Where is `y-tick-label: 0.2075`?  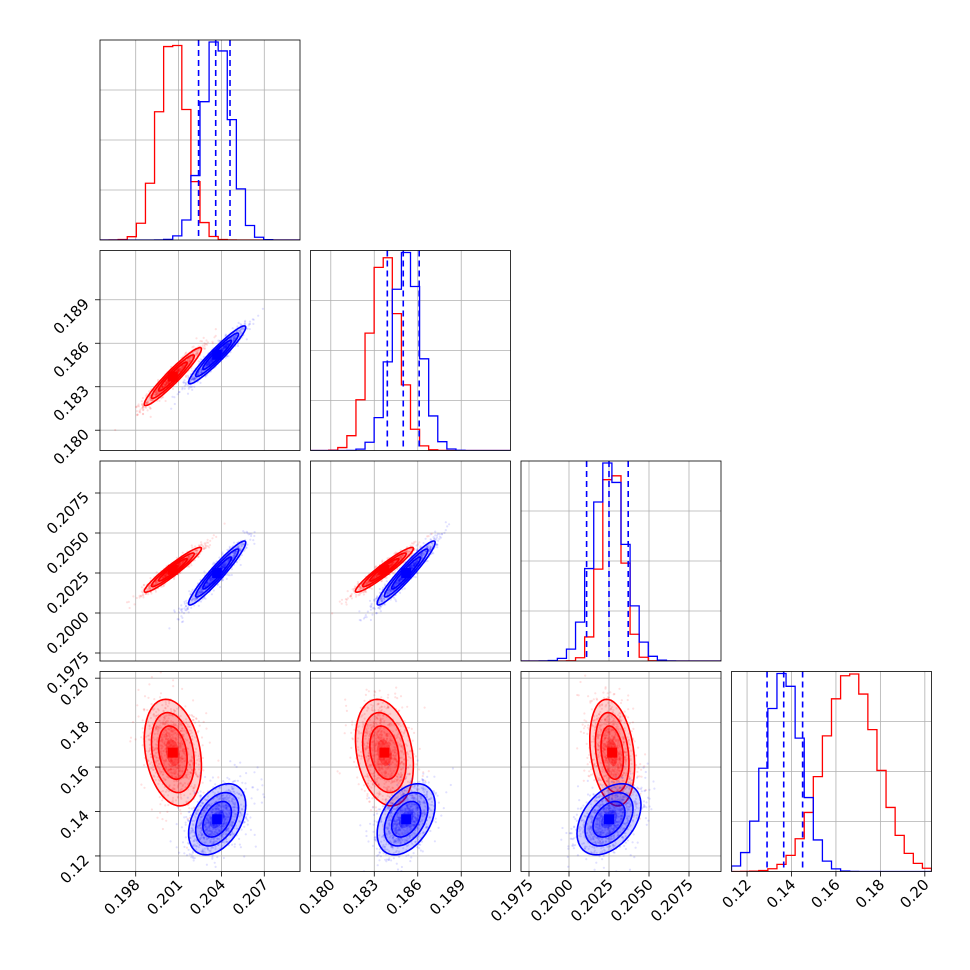 y-tick-label: 0.2075 is located at coordinates (68, 513).